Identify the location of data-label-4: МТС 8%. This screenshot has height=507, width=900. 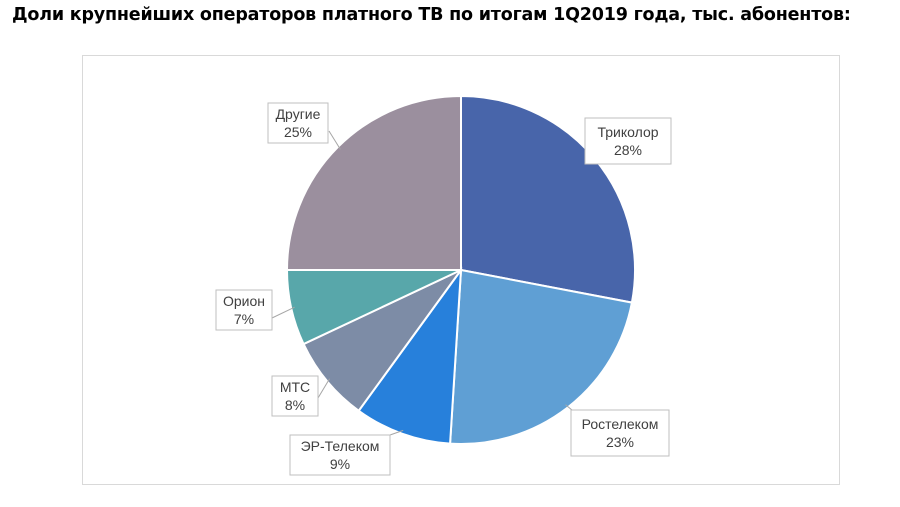
(295, 396).